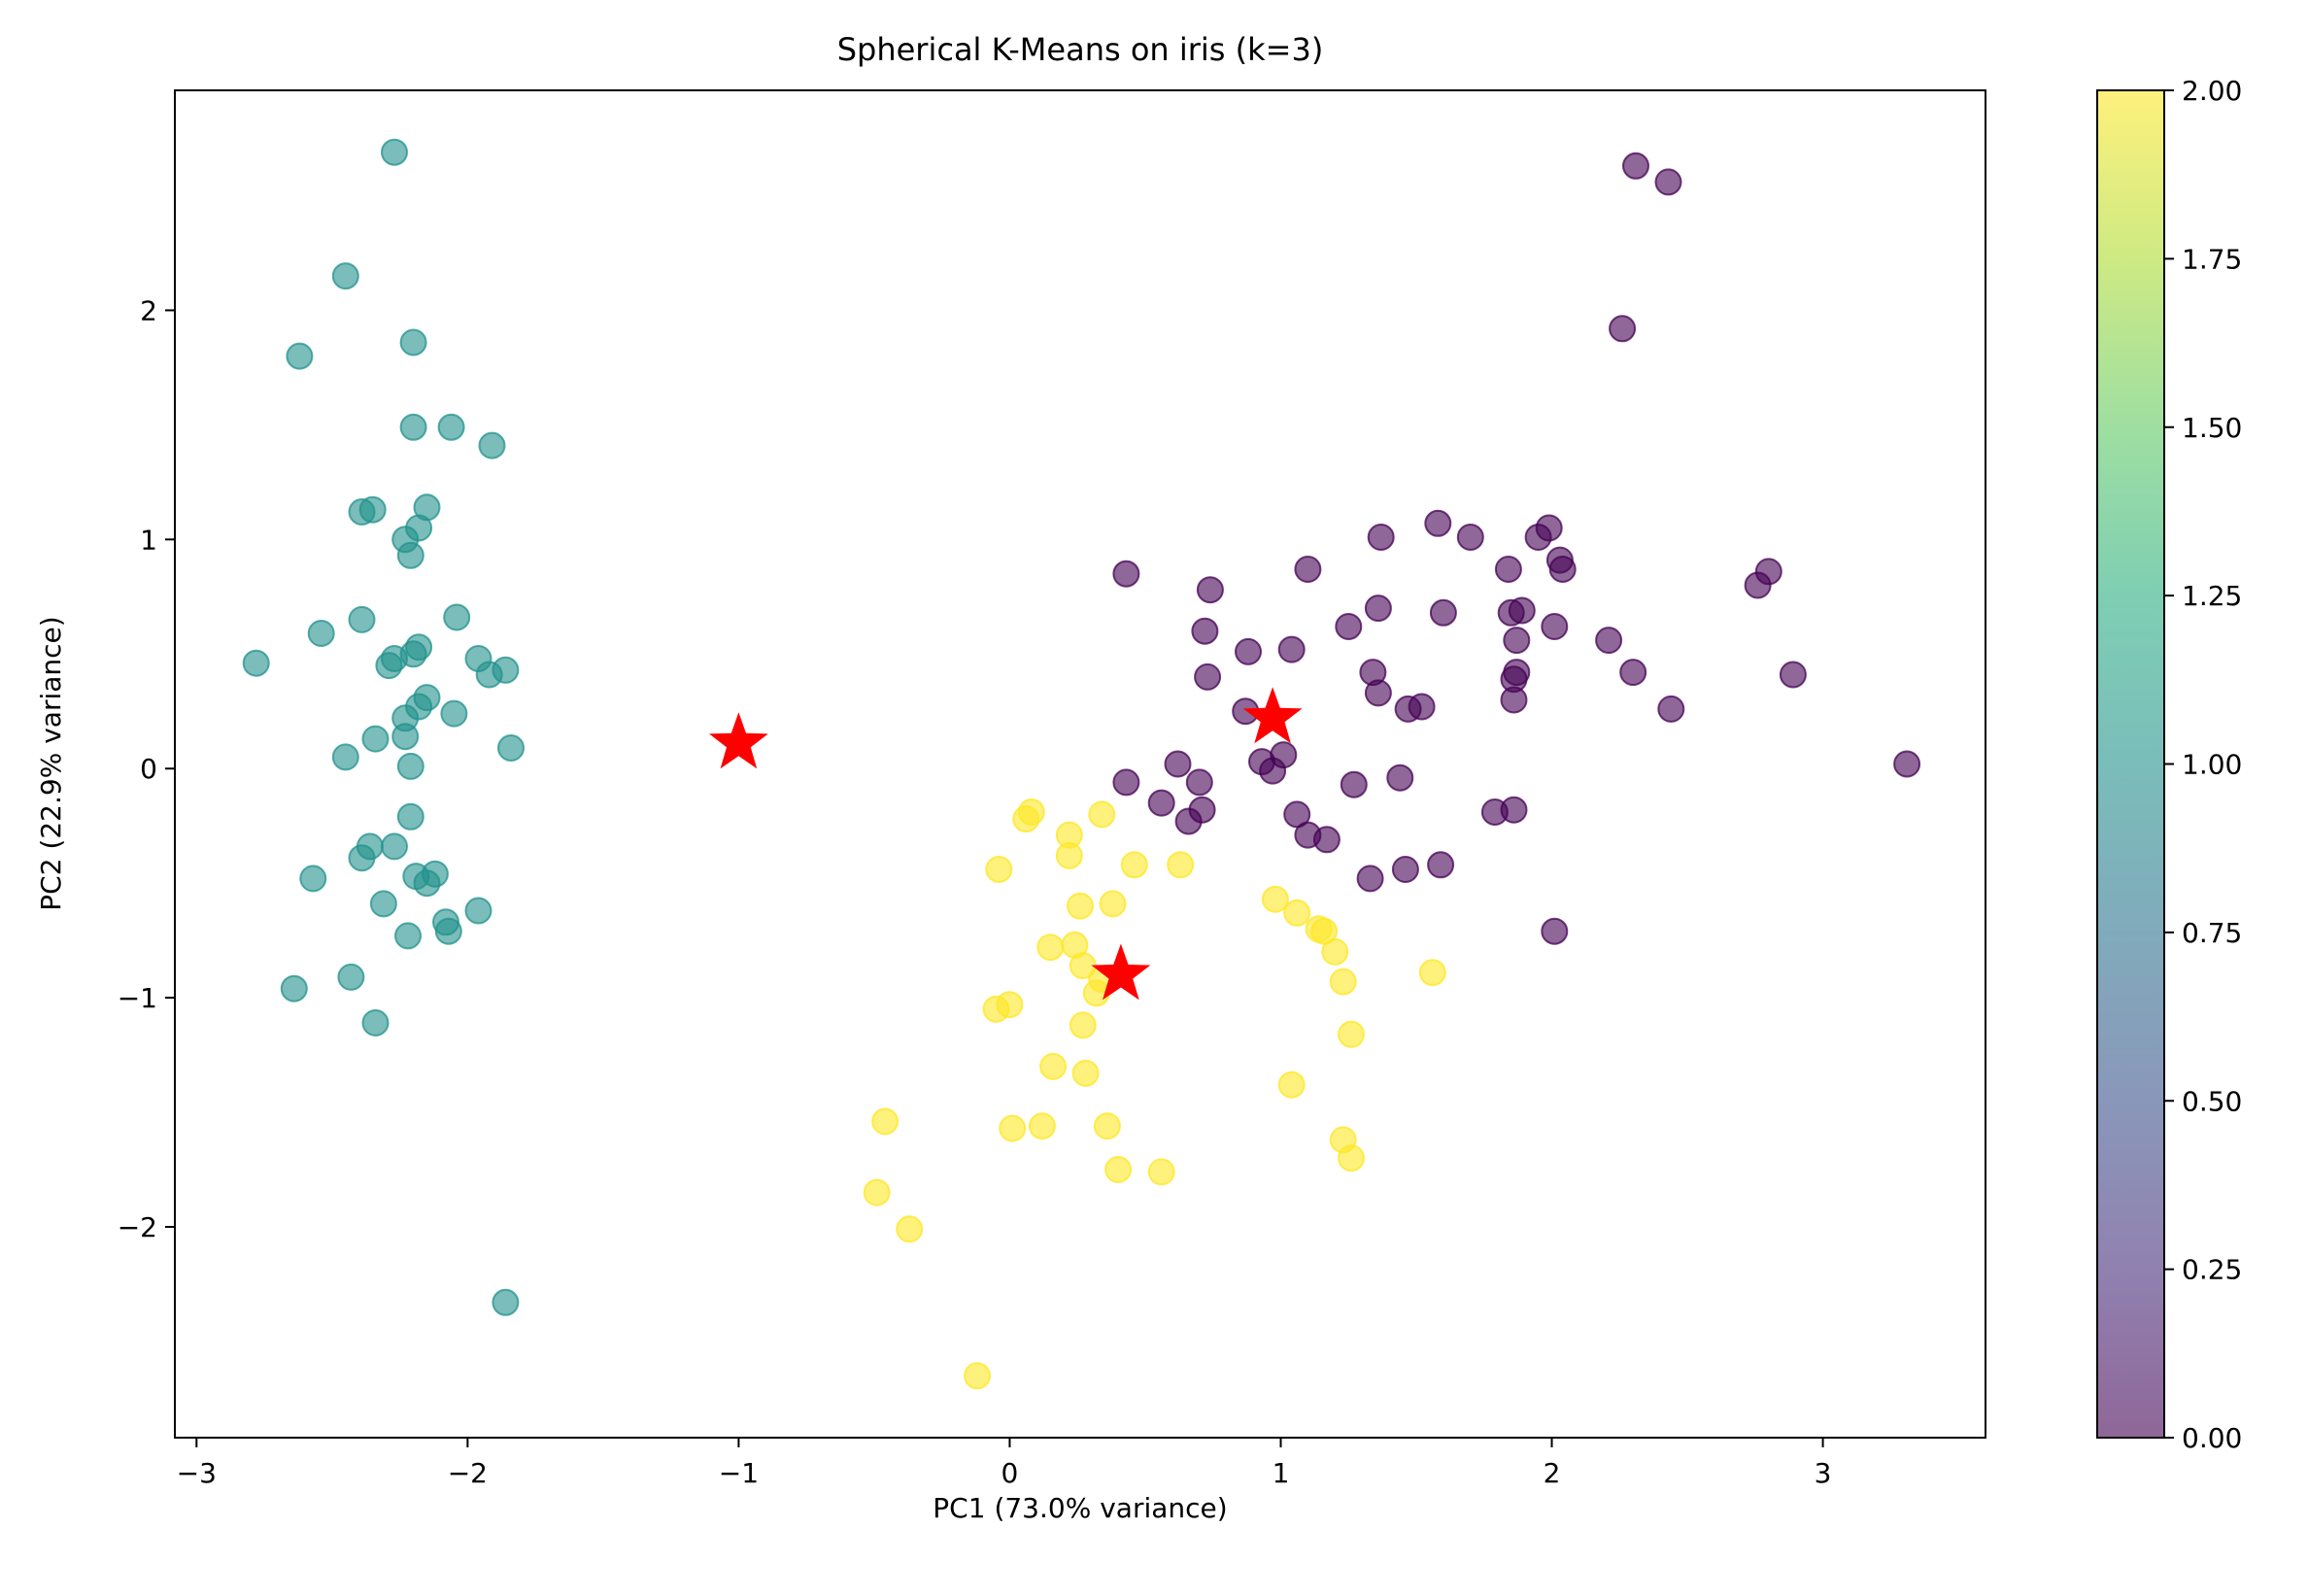 This screenshot has height=1596, width=2308. What do you see at coordinates (2212, 1270) in the screenshot?
I see `colorbar-tick-label: 0.25` at bounding box center [2212, 1270].